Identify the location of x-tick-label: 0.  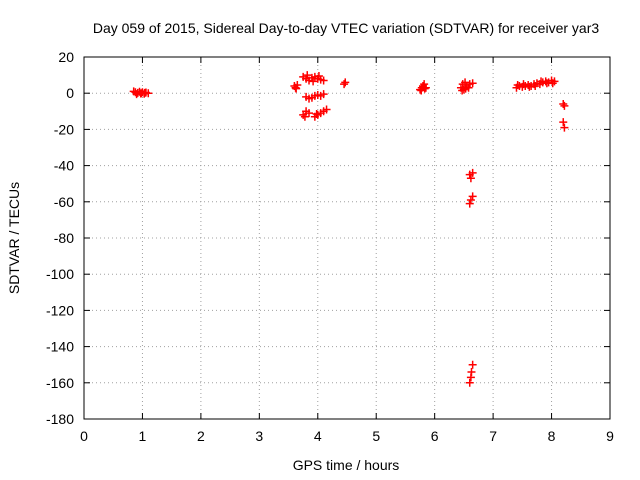
(84, 436).